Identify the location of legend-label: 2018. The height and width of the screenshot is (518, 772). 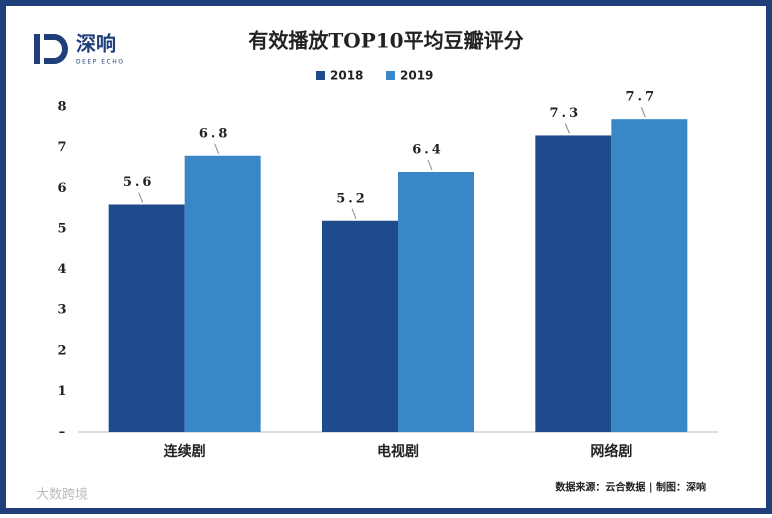
(346, 76).